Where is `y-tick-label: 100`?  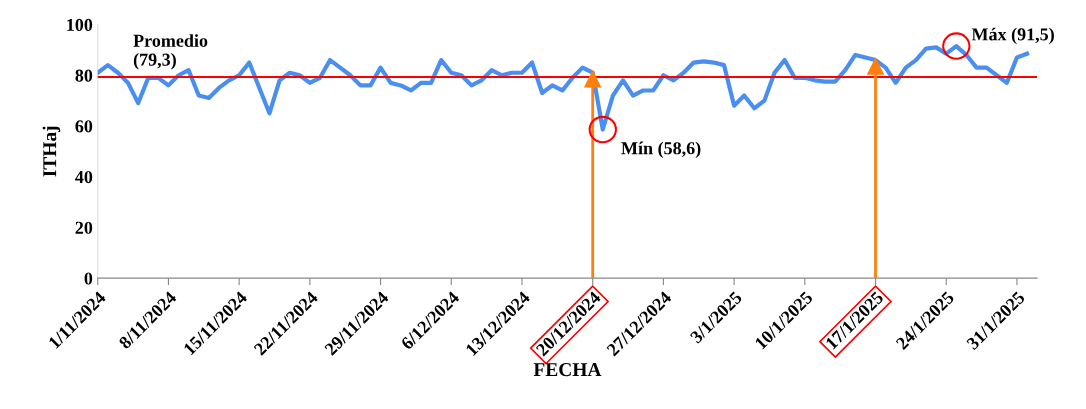
y-tick-label: 100 is located at coordinates (80, 24).